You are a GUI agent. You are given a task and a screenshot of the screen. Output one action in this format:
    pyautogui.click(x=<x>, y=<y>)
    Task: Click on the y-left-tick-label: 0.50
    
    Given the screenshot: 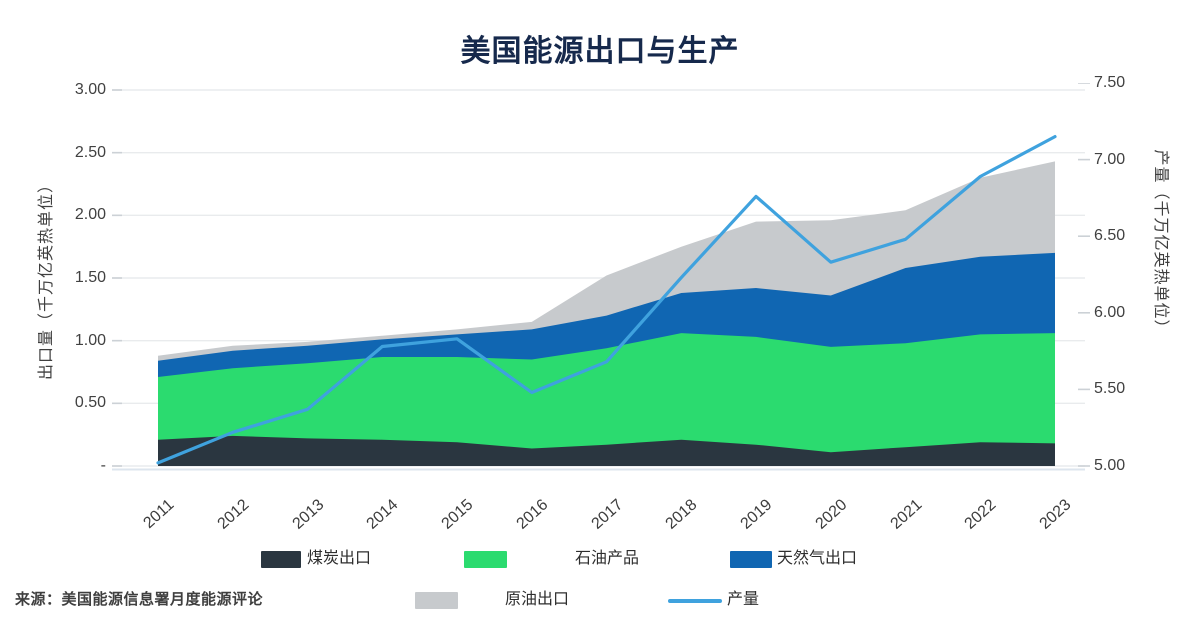 What is the action you would take?
    pyautogui.click(x=90, y=403)
    